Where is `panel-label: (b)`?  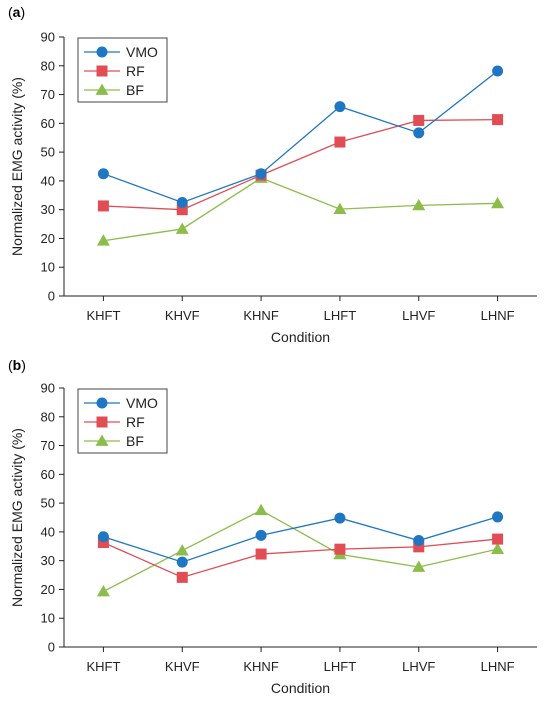
panel-label: (b) is located at coordinates (17, 365).